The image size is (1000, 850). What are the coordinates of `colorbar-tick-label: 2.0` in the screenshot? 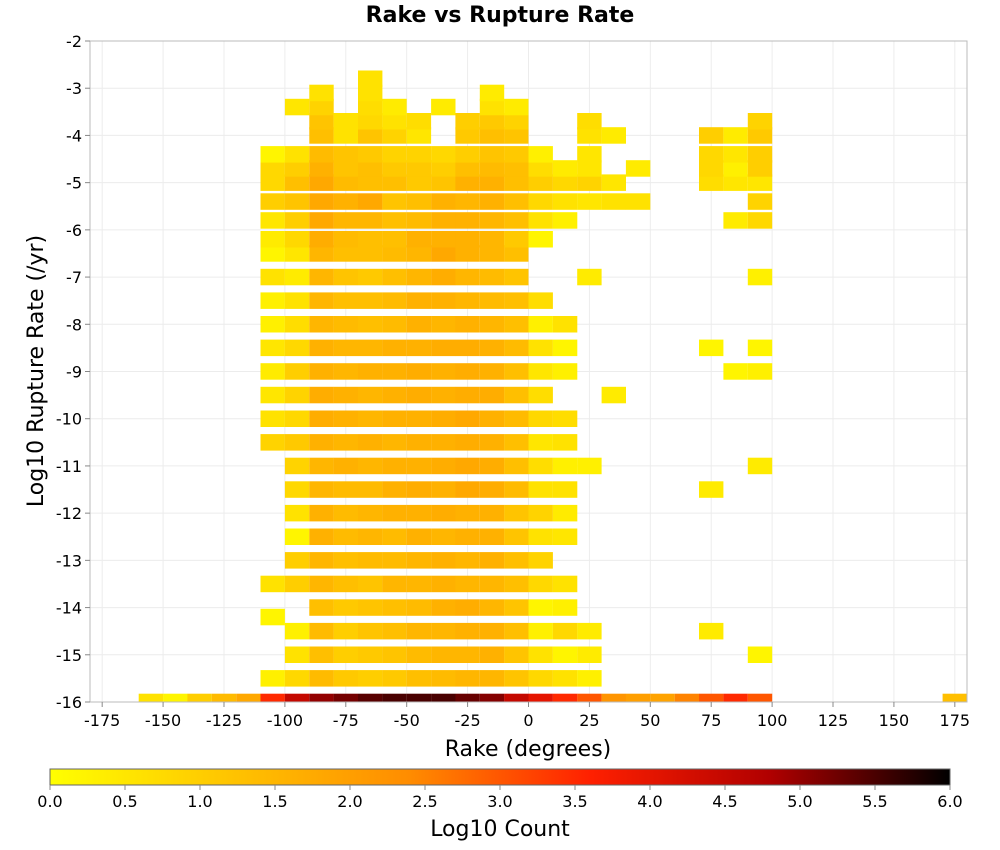 It's located at (349, 801).